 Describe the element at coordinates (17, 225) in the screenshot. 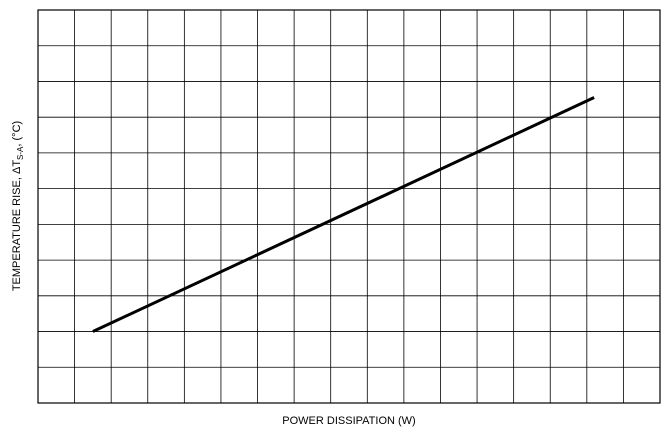

I see `y-label-part: TEMPERATURE RISE, ΔT` at that location.